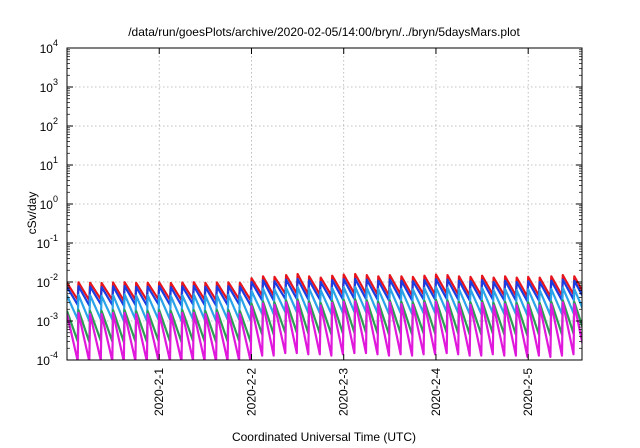 Image resolution: width=640 pixels, height=448 pixels. I want to click on y-tick-label: 10⁰, so click(49, 203).